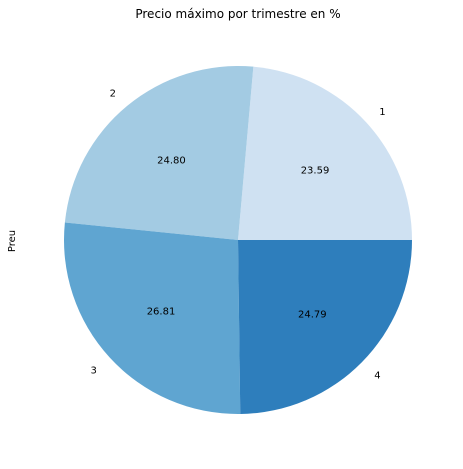 The image size is (463, 469). Describe the element at coordinates (377, 375) in the screenshot. I see `slice-category-label: 4` at that location.